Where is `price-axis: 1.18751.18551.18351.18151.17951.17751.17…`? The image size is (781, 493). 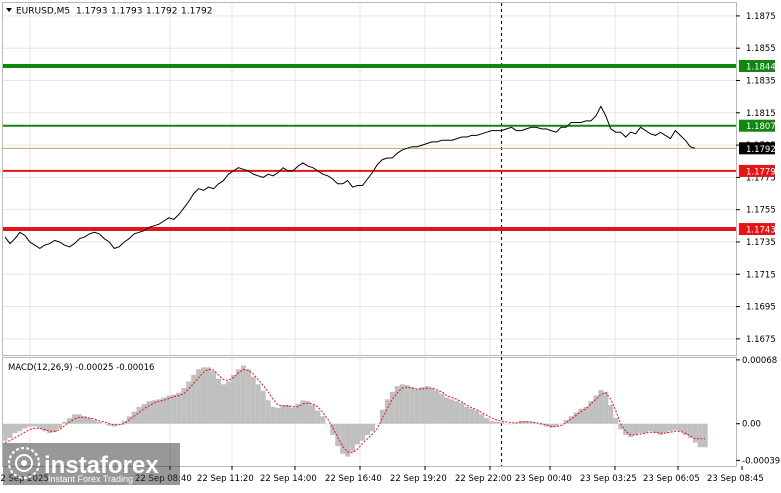
price-axis: 1.18751.18551.18351.18151.17951.17751.17… is located at coordinates (756, 178).